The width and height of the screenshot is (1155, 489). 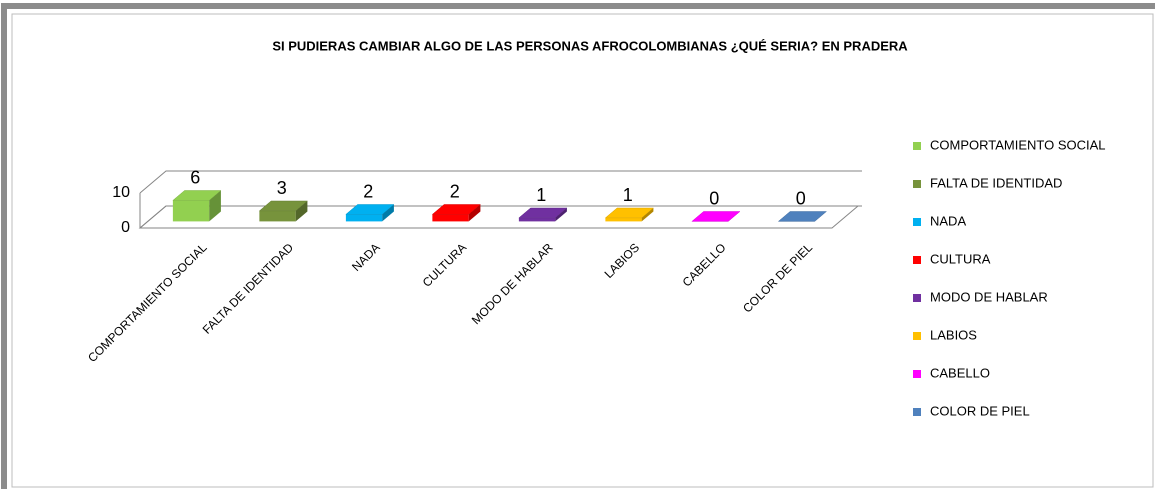 What do you see at coordinates (960, 372) in the screenshot?
I see `legend-label: CABELLO` at bounding box center [960, 372].